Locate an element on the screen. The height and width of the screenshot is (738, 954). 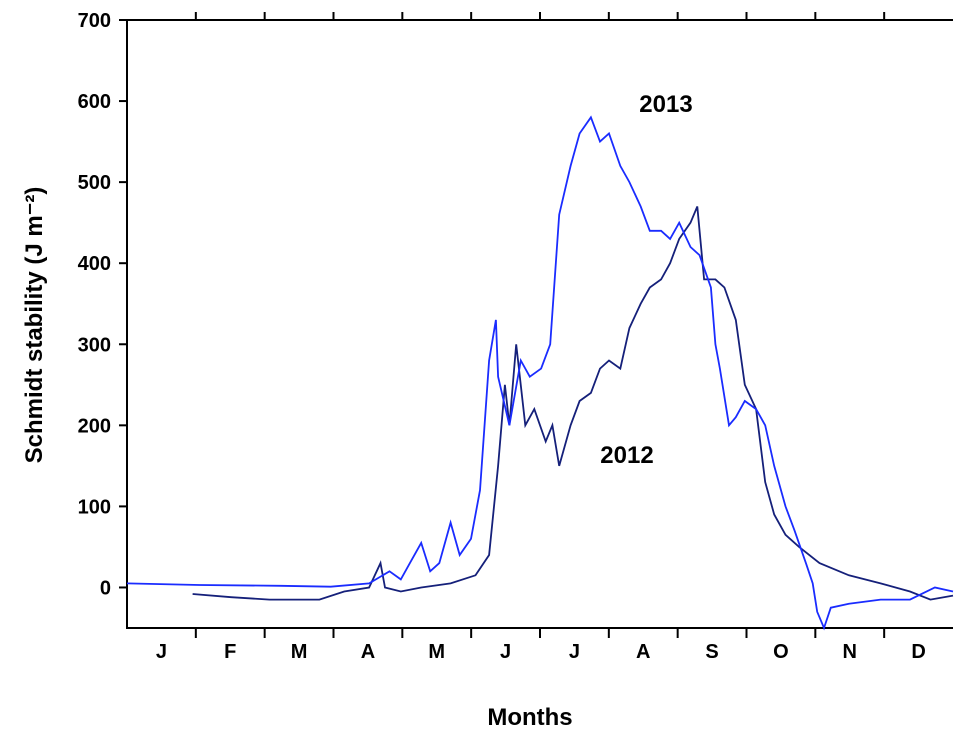
y-axis-label: Schmidt stability (J m⁻²) is located at coordinates (34, 325).